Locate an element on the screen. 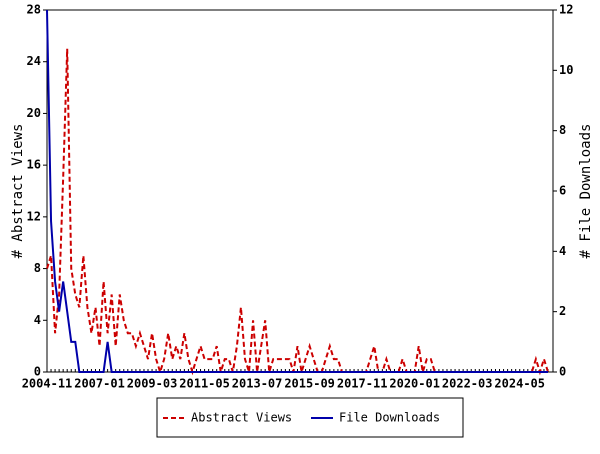 The image size is (600, 454). x-tick-label: 2009-03 is located at coordinates (152, 384).